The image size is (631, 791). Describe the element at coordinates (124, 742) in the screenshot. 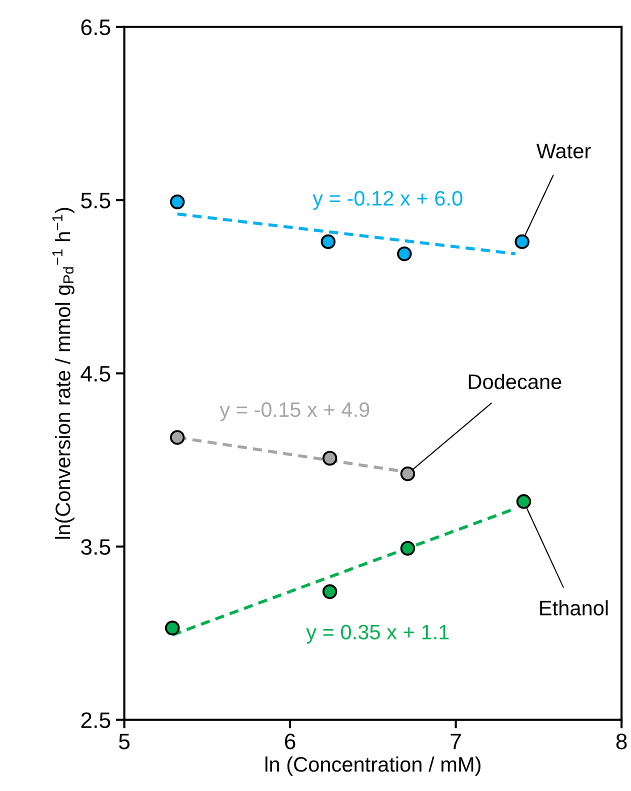

I see `x-tick-label: 5` at that location.